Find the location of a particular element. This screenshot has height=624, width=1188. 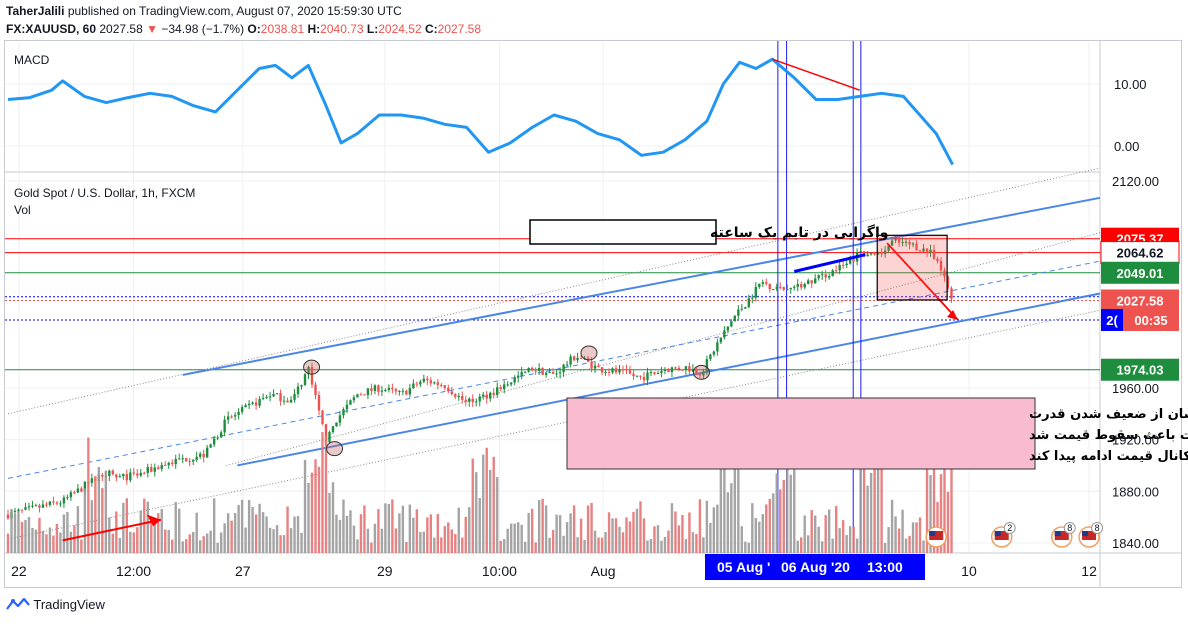

author-name: TaherJalili is located at coordinates (35, 11).